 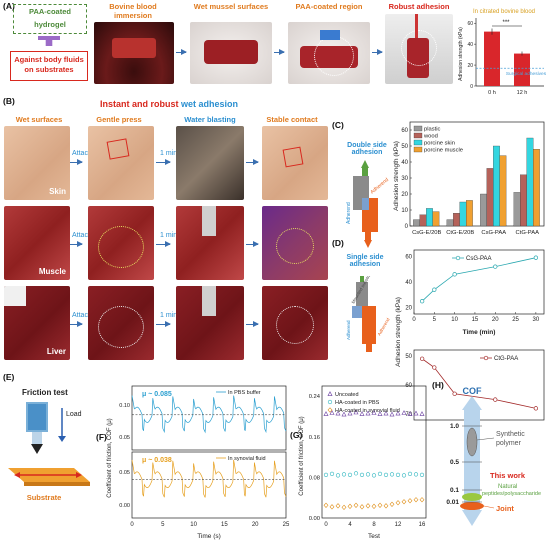 What do you see at coordinates (454, 393) in the screenshot?
I see `d-bot-point` at bounding box center [454, 393].